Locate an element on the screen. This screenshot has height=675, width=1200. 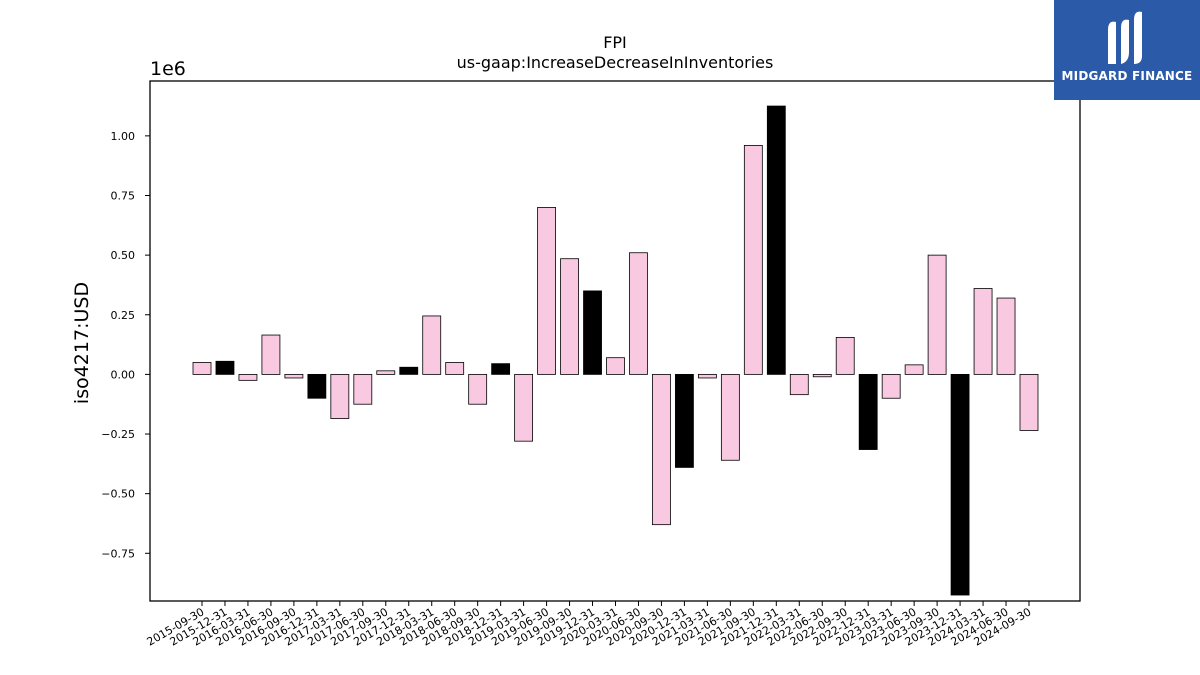
y-tick-label: 0.00 is located at coordinates (123, 374).